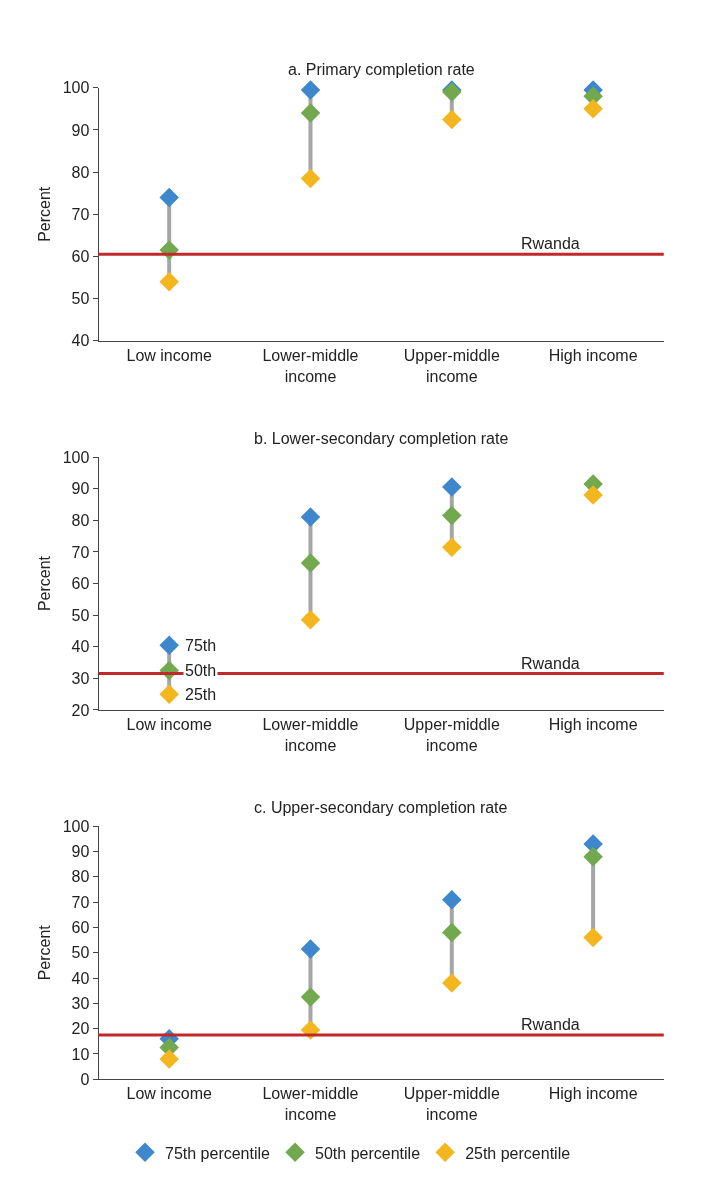  What do you see at coordinates (201, 694) in the screenshot?
I see `annotation: 25th` at bounding box center [201, 694].